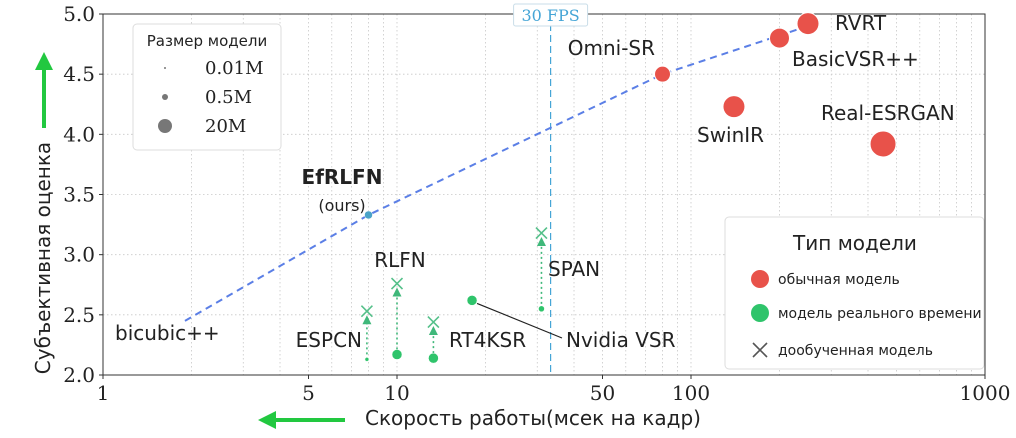  I want to click on y-tick-label: 4.0, so click(79, 134).